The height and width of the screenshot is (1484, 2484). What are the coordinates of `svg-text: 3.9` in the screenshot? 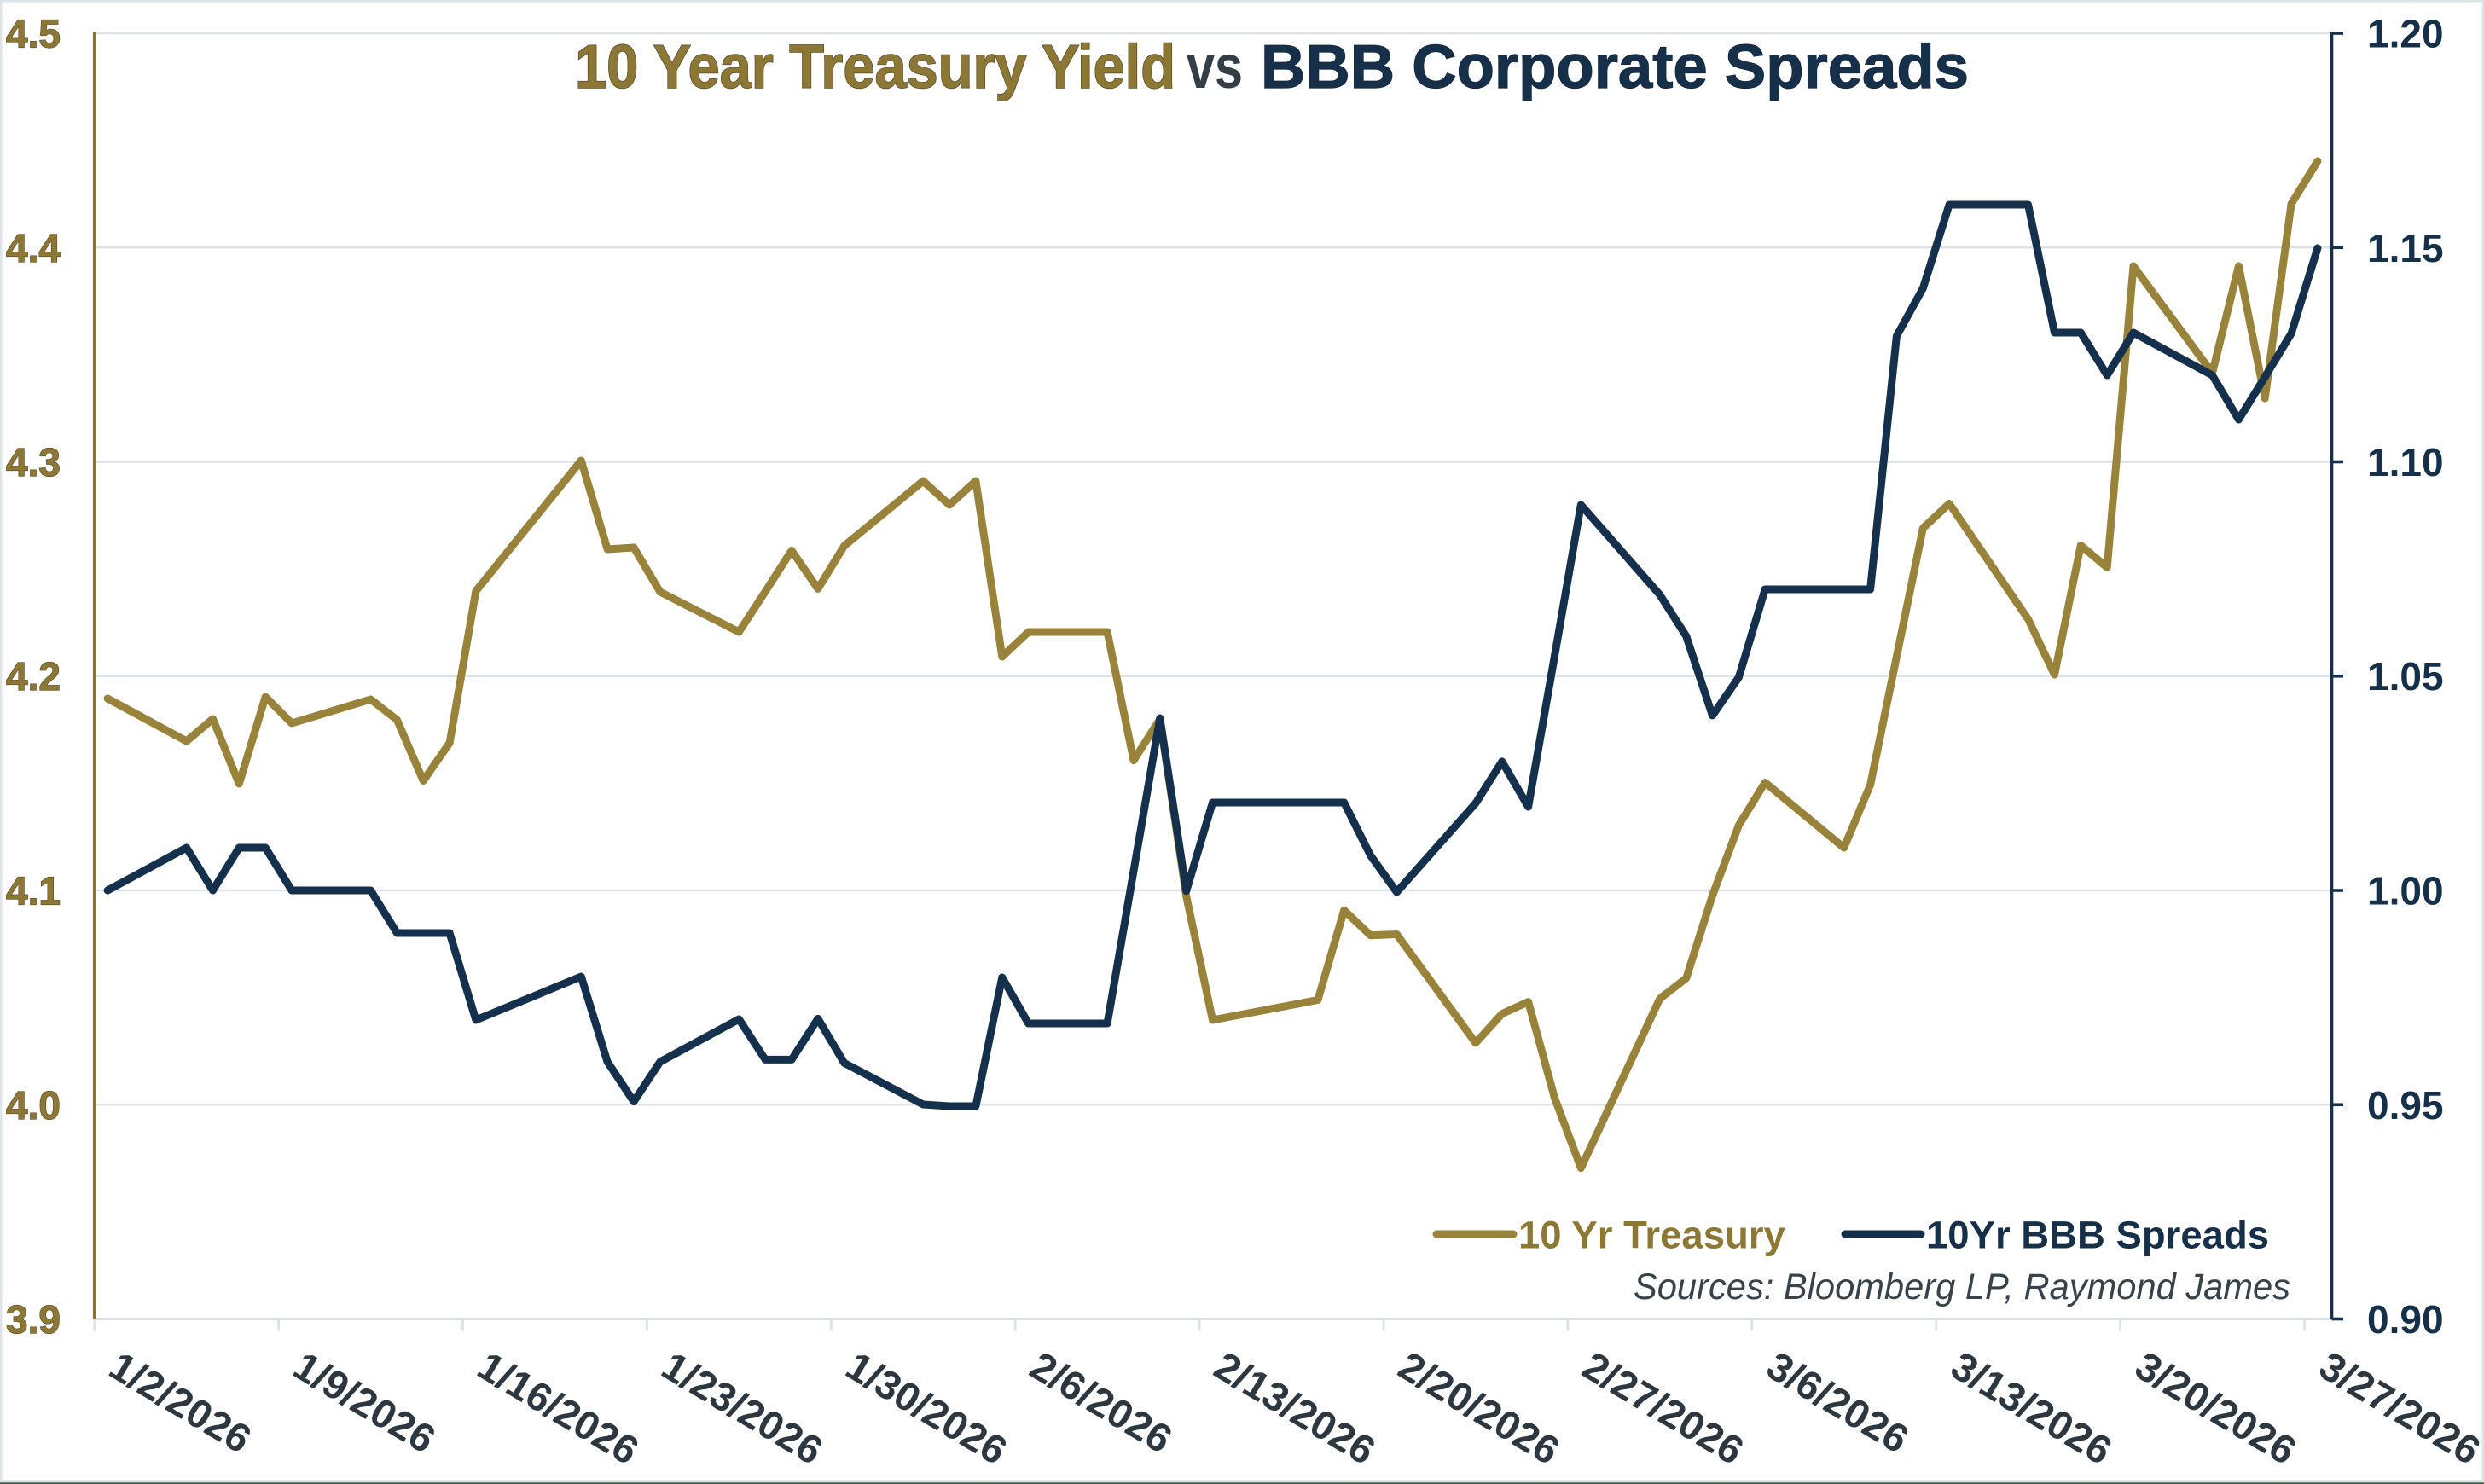 It's located at (33, 1319).